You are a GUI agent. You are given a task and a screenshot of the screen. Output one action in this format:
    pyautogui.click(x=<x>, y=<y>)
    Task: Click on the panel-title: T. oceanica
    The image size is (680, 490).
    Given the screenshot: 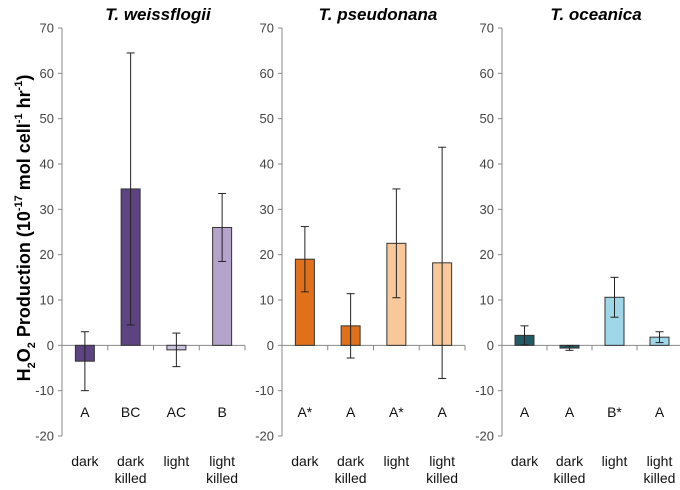 What is the action you would take?
    pyautogui.click(x=595, y=14)
    